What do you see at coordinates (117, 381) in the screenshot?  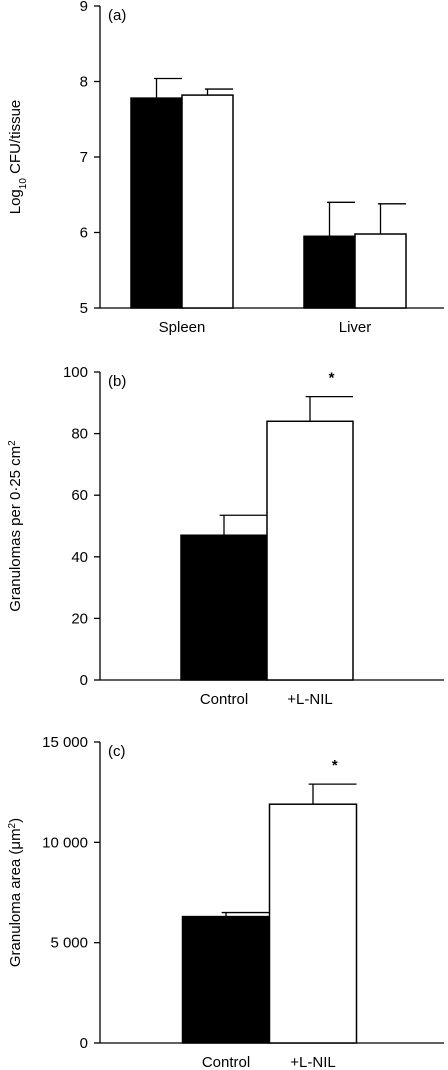 I see `panel-label: (b)` at bounding box center [117, 381].